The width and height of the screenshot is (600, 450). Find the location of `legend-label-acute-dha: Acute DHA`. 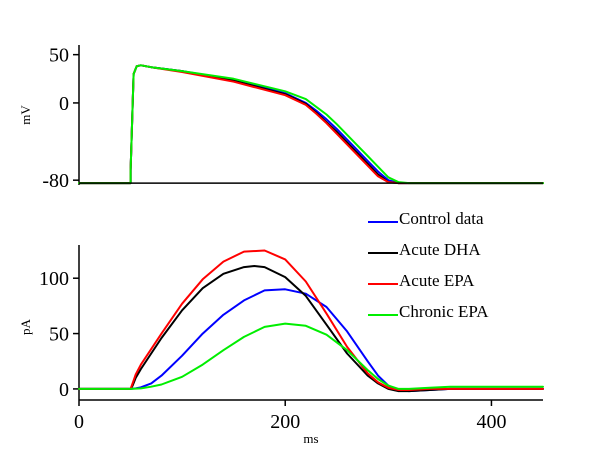

legend-label-acute-dha: Acute DHA is located at coordinates (440, 249).